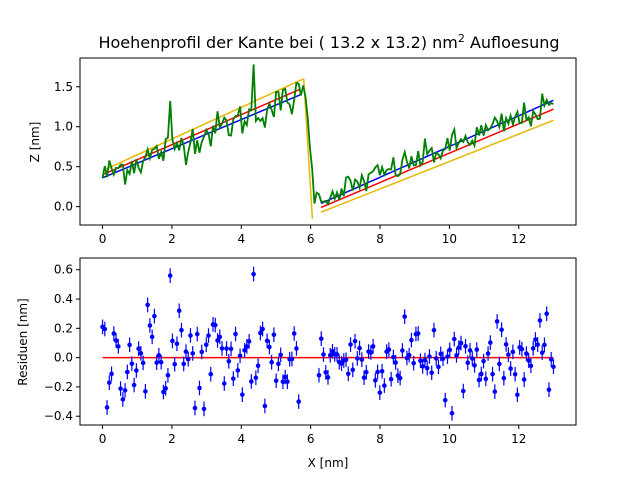 The image size is (640, 482). I want to click on bottom-y-tick-label: 0.4, so click(63, 299).